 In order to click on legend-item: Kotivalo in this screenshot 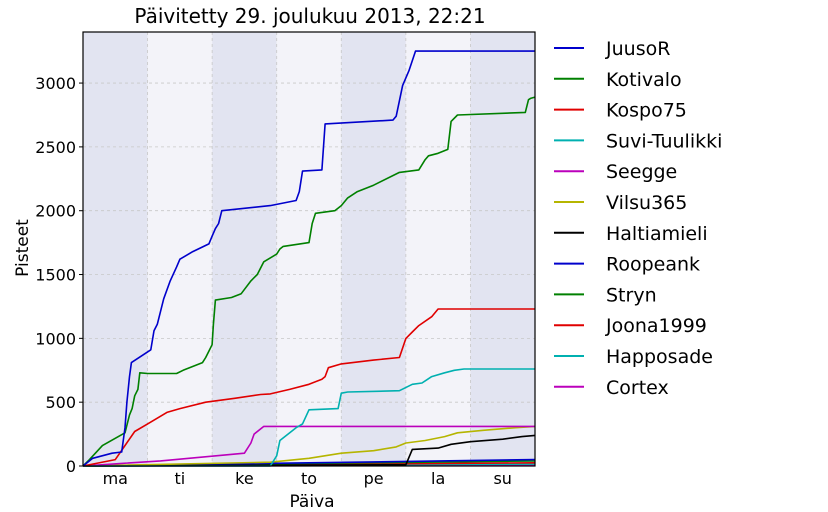, I will do `click(618, 80)`.